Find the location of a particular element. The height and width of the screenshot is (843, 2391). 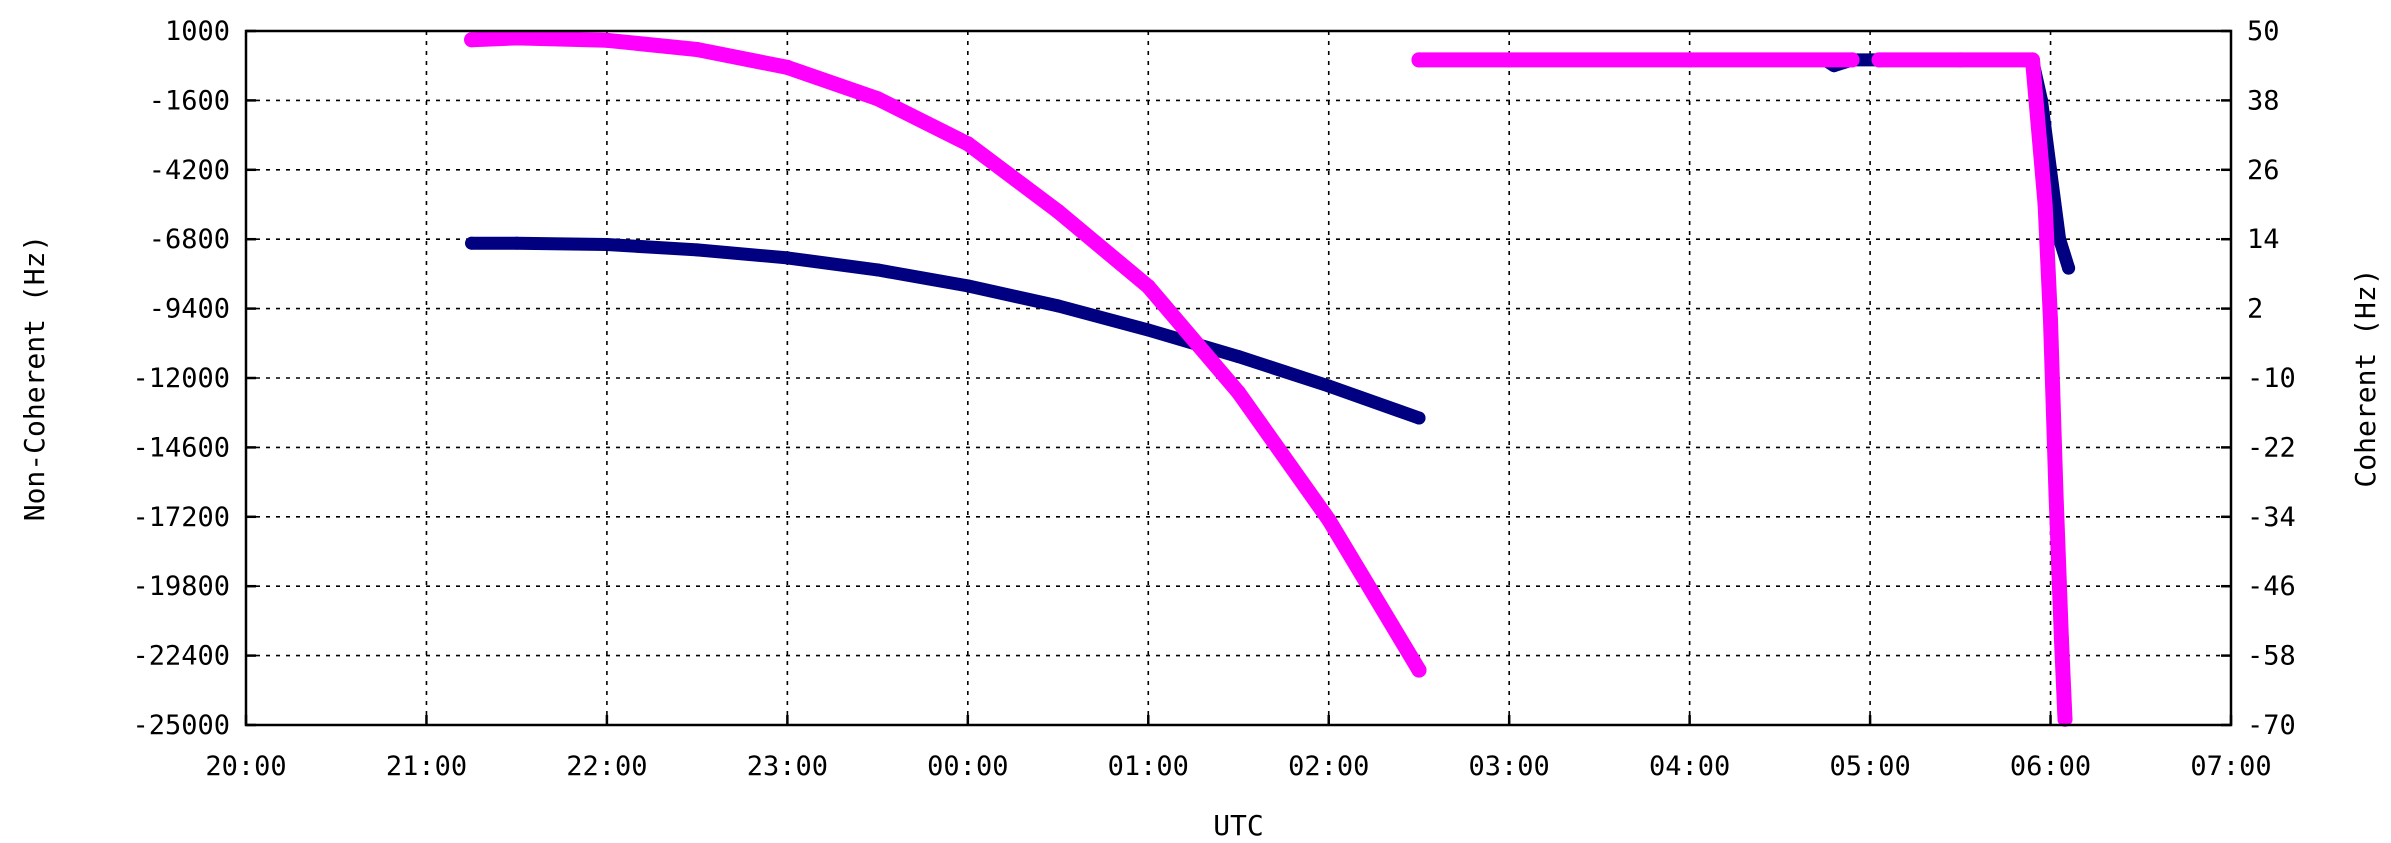

y-left-tick-label: -9400 is located at coordinates (189, 309).